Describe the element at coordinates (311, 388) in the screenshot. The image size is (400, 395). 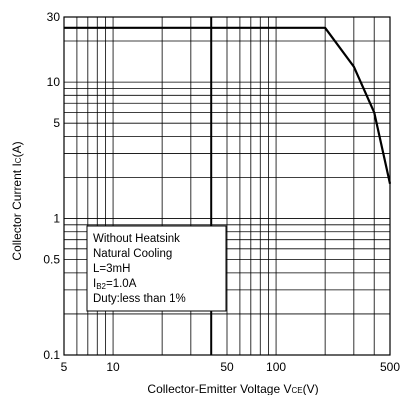
I see `x-axis-title-unit: (V)` at that location.